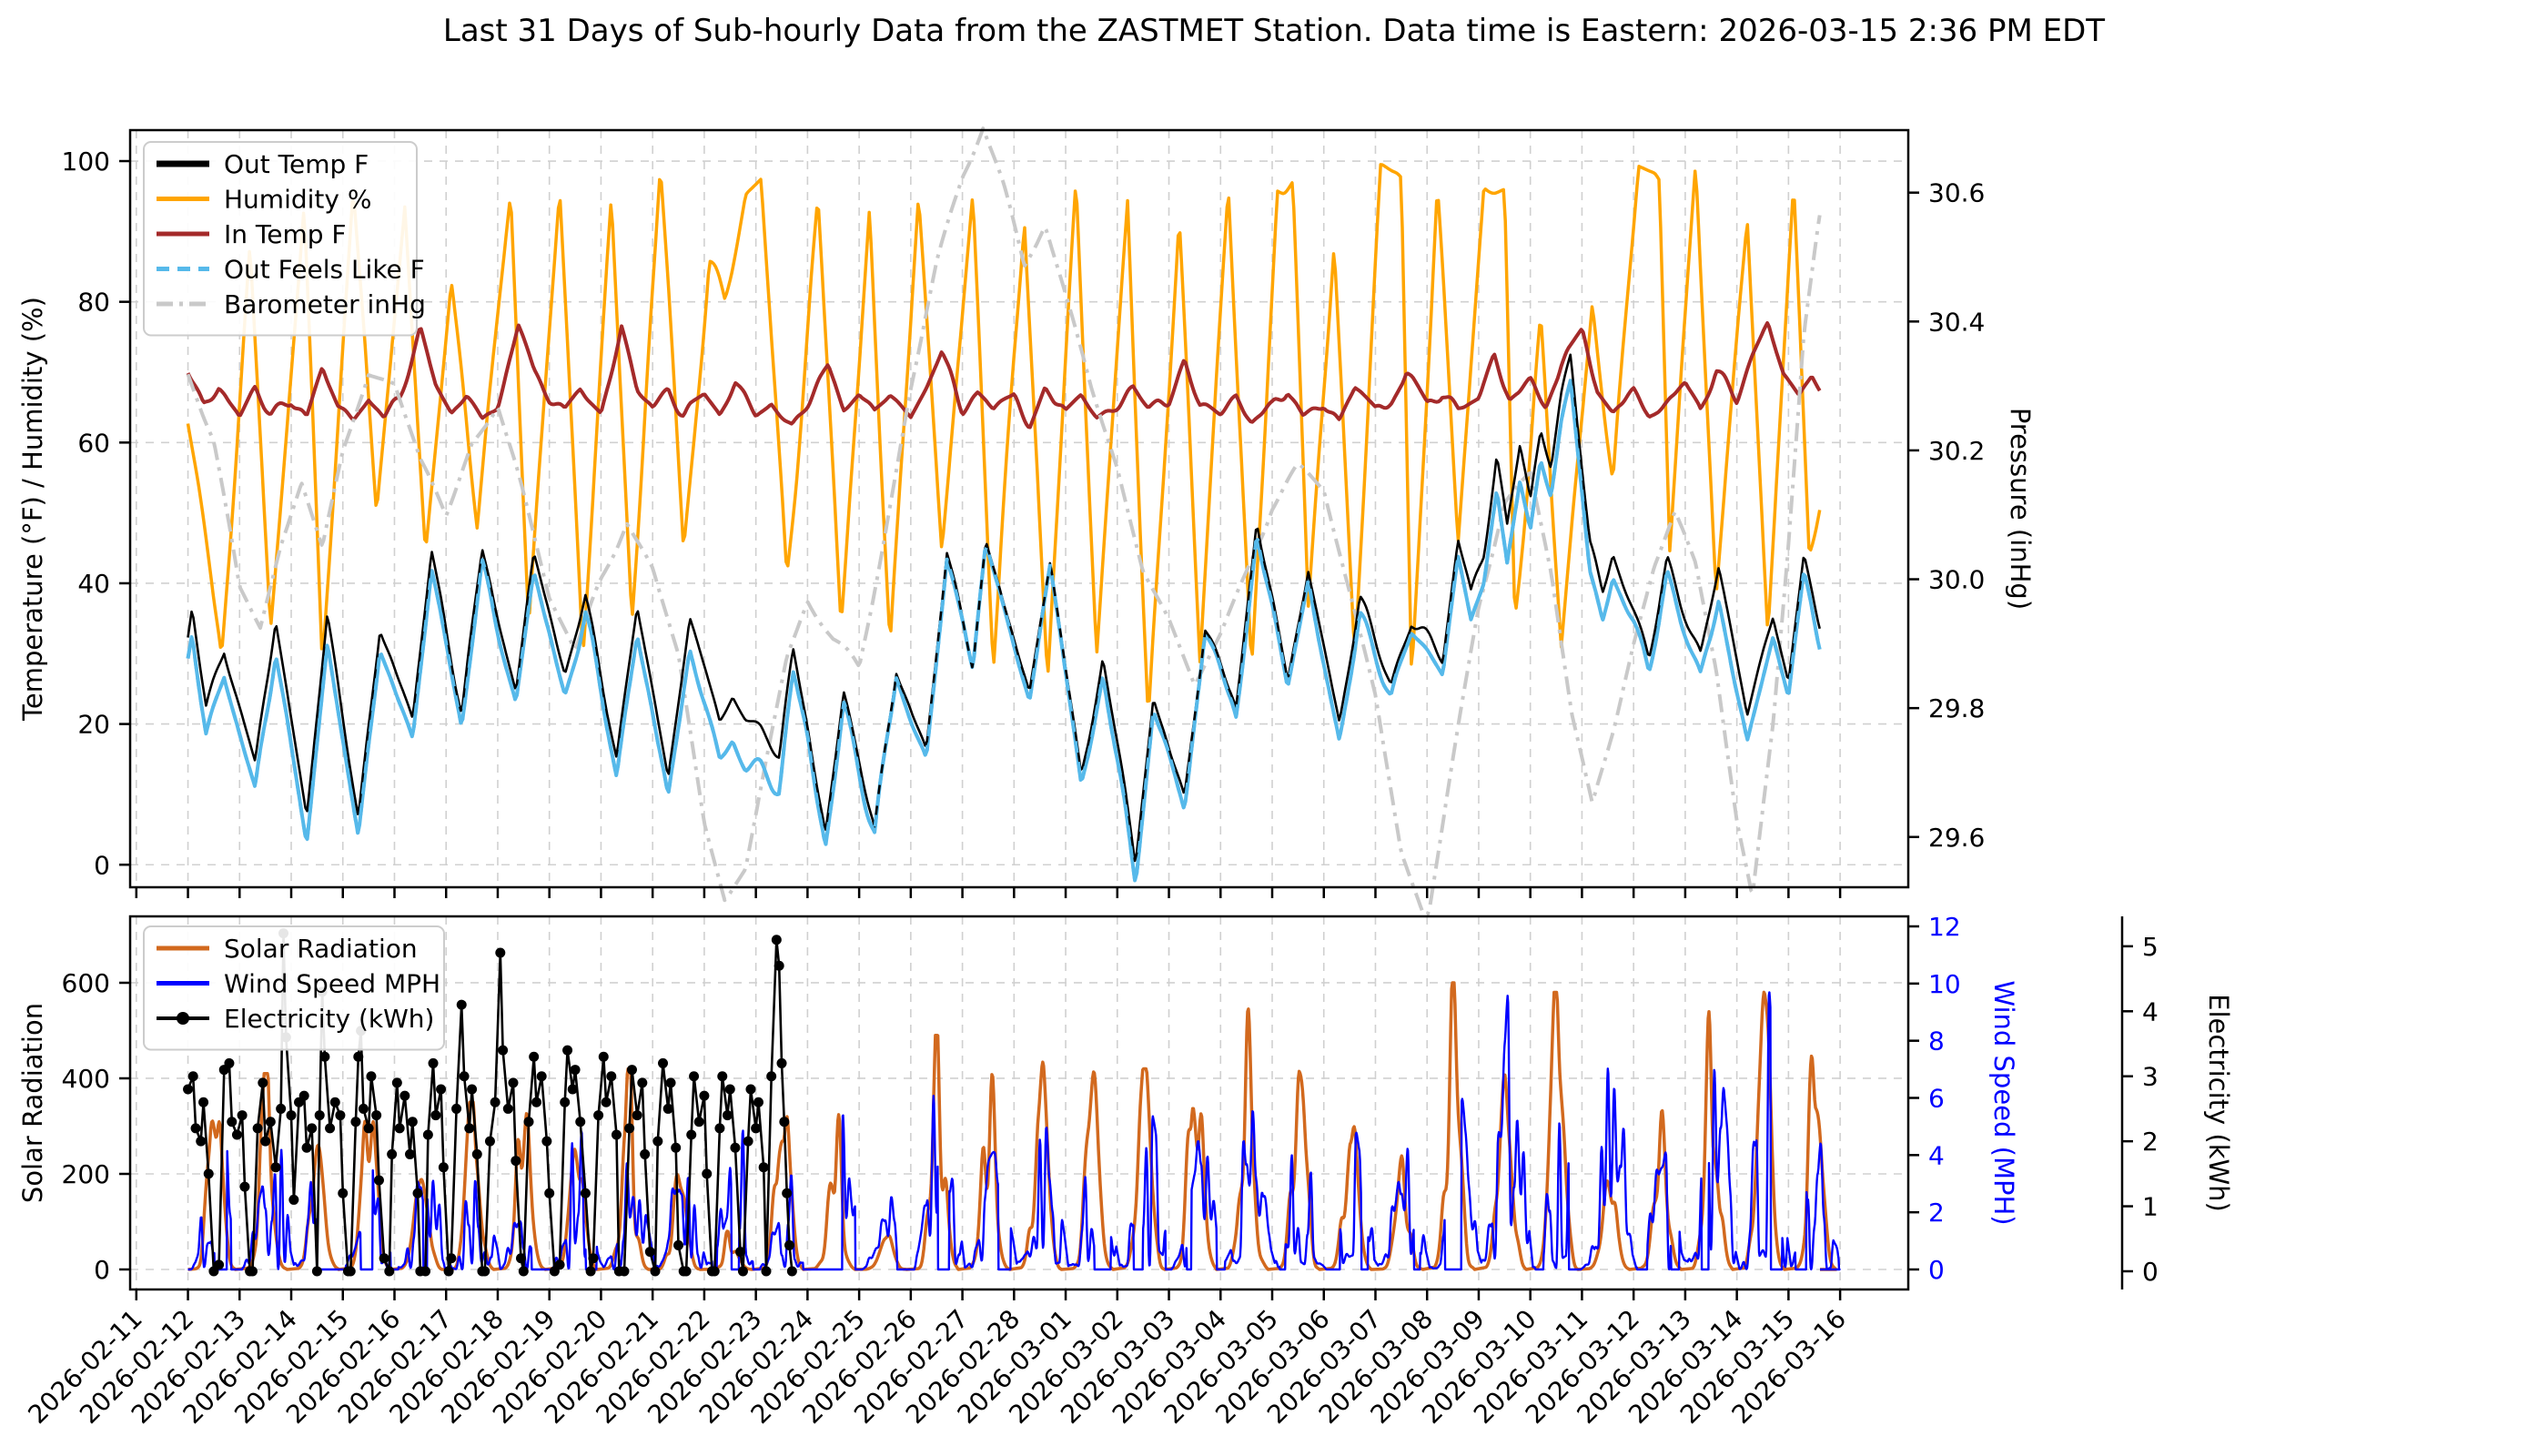 Image resolution: width=2548 pixels, height=1456 pixels. Describe the element at coordinates (1944, 984) in the screenshot. I see `wind-tick-label: 10` at that location.